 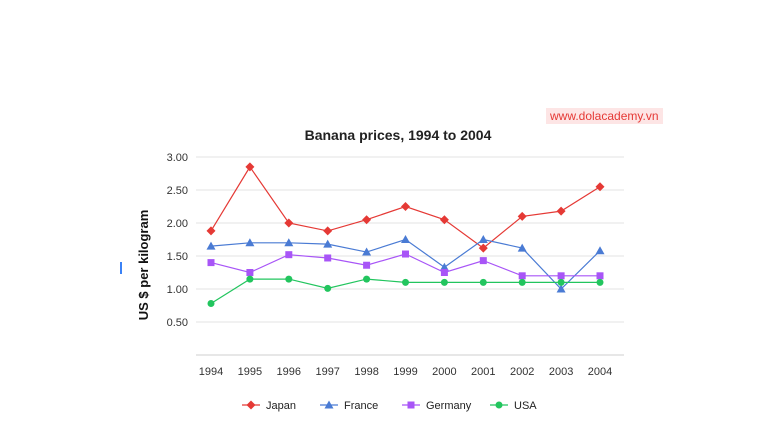 I want to click on y-tick-label: 2.50, so click(x=177, y=191).